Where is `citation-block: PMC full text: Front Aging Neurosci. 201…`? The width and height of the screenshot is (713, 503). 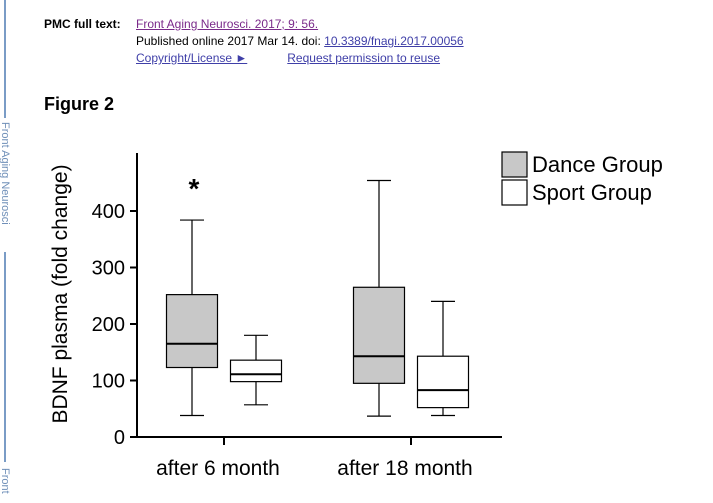 citation-block: PMC full text: Front Aging Neurosci. 201… is located at coordinates (254, 41).